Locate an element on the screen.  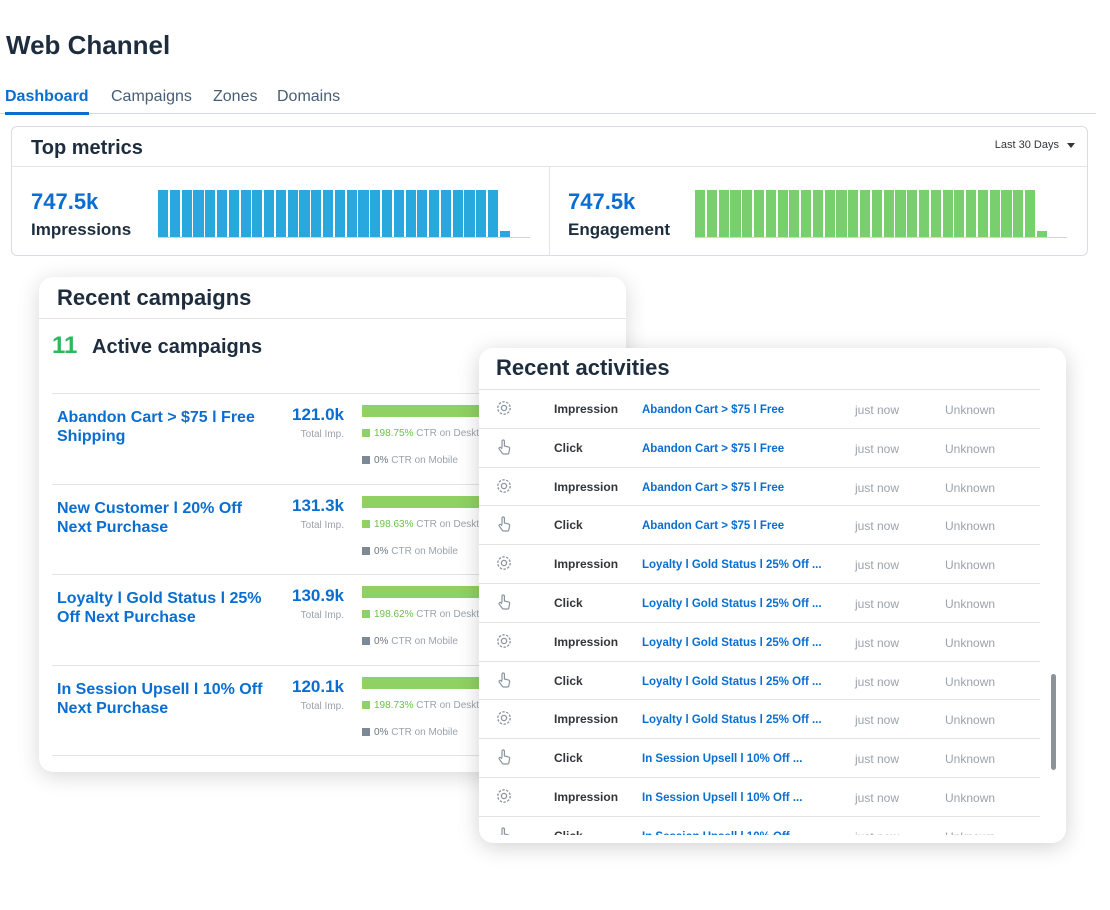
tab-dashboard: Dashboard is located at coordinates (47, 101).